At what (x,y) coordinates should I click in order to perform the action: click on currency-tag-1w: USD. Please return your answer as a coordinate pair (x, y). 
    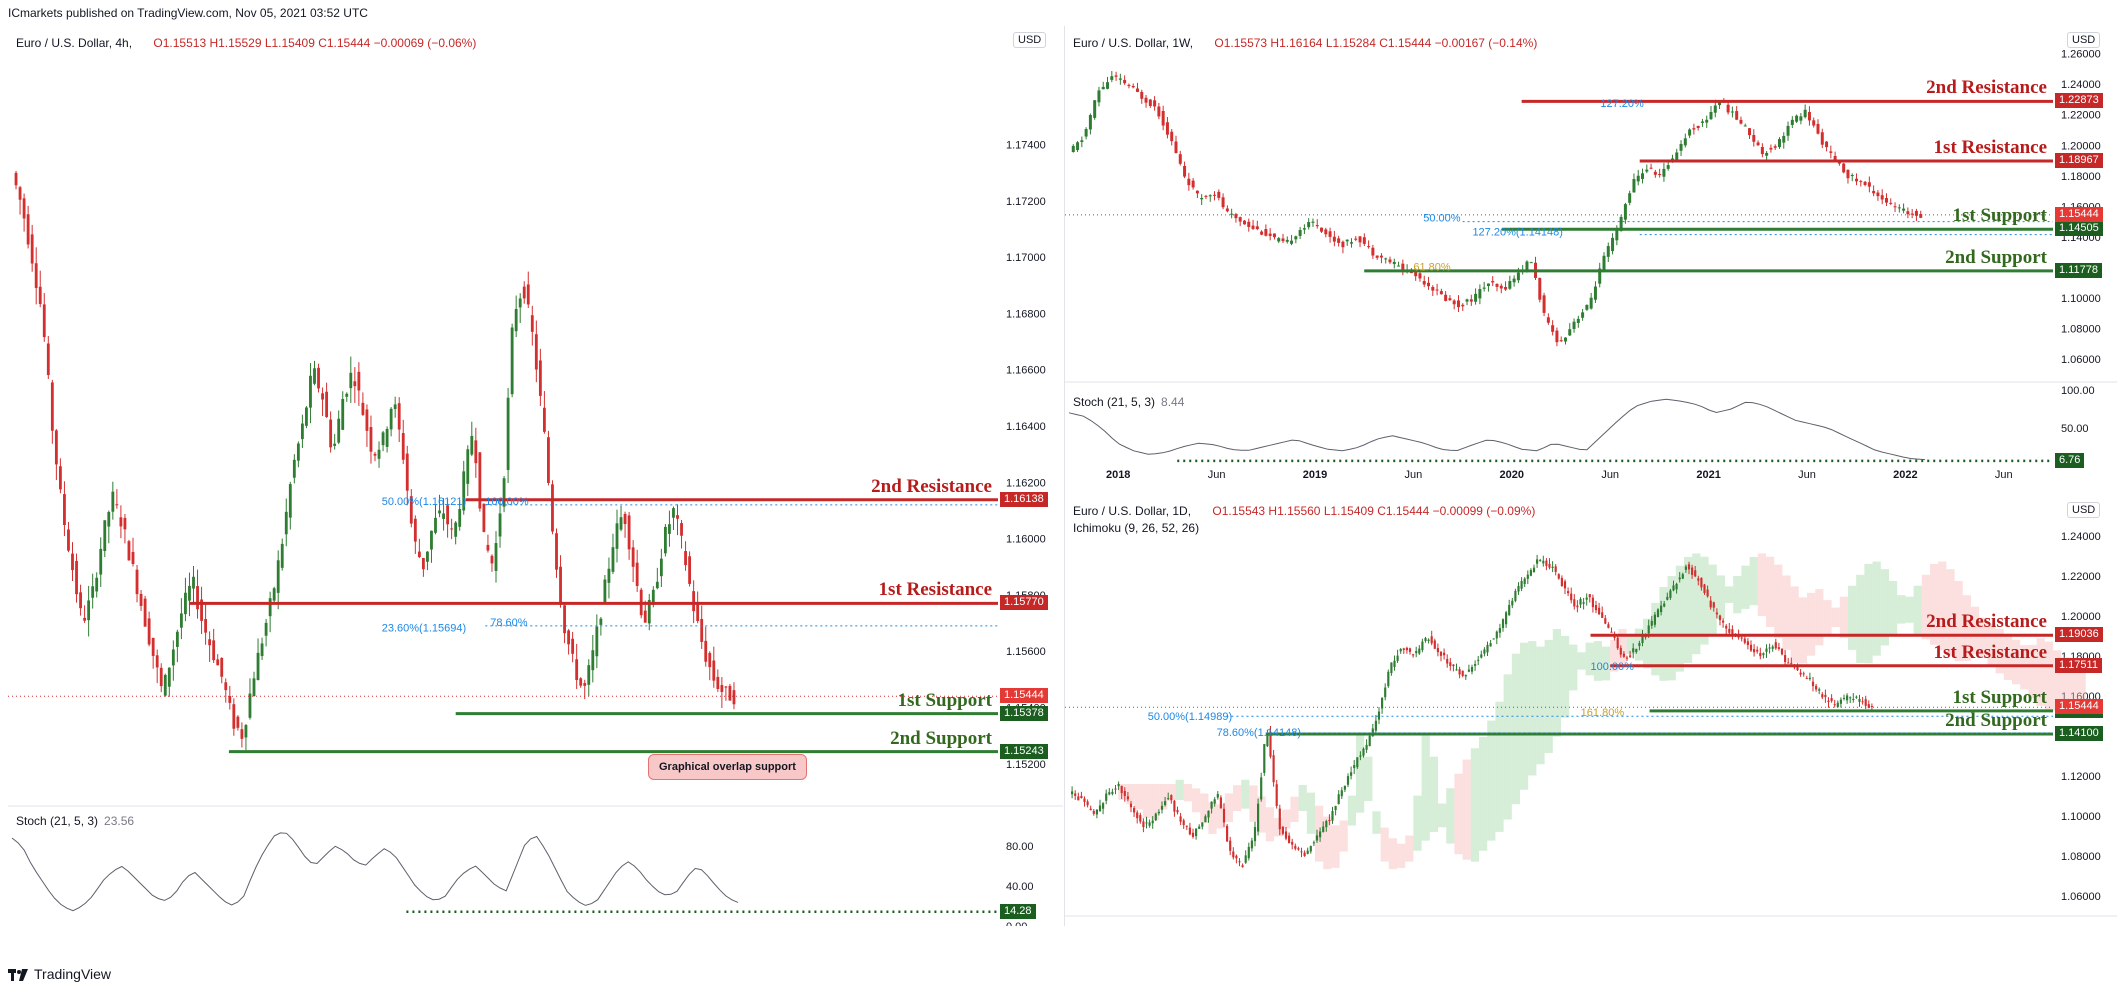
    Looking at the image, I should click on (2084, 40).